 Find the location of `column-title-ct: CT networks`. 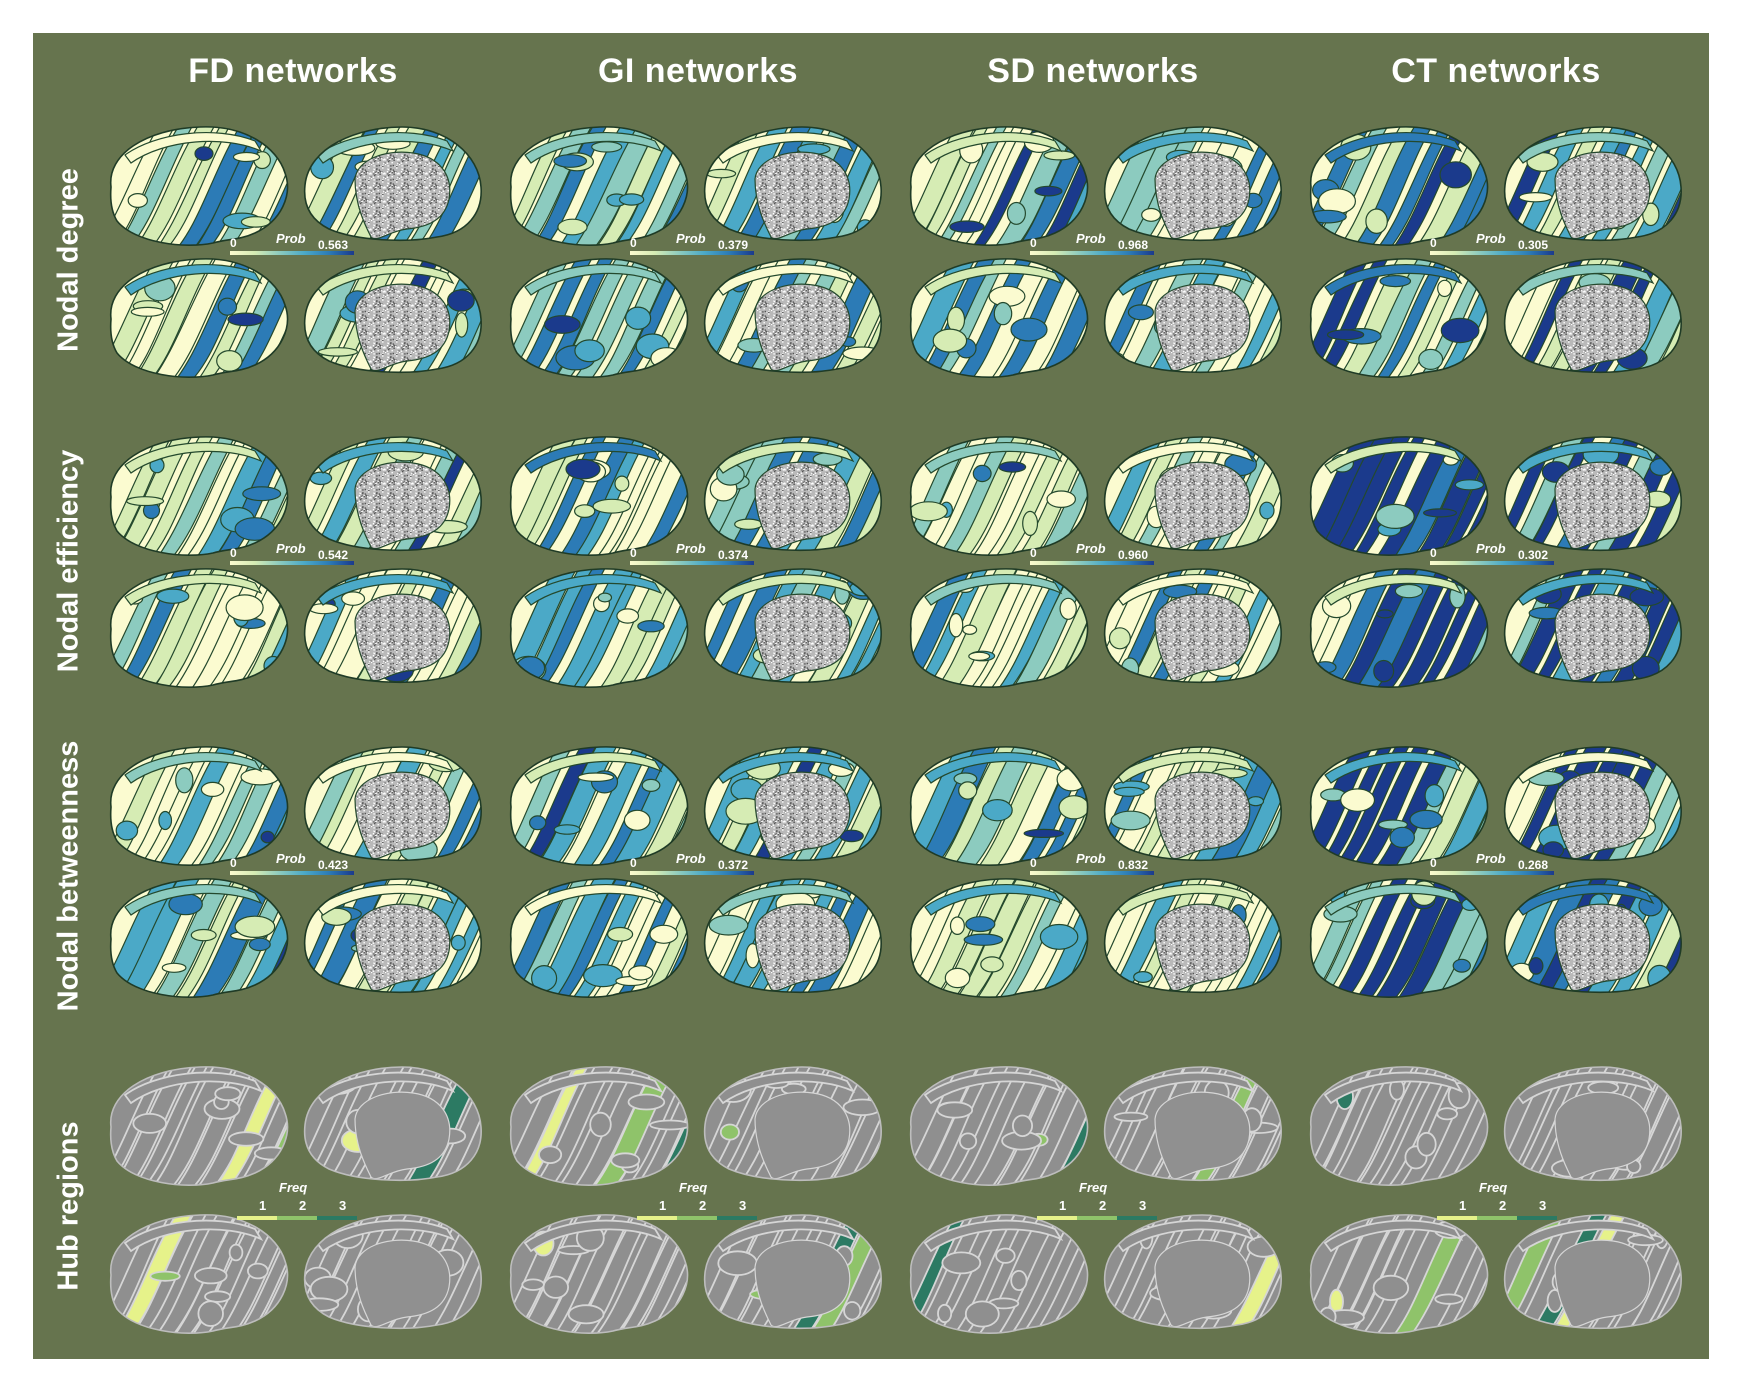

column-title-ct: CT networks is located at coordinates (1496, 71).